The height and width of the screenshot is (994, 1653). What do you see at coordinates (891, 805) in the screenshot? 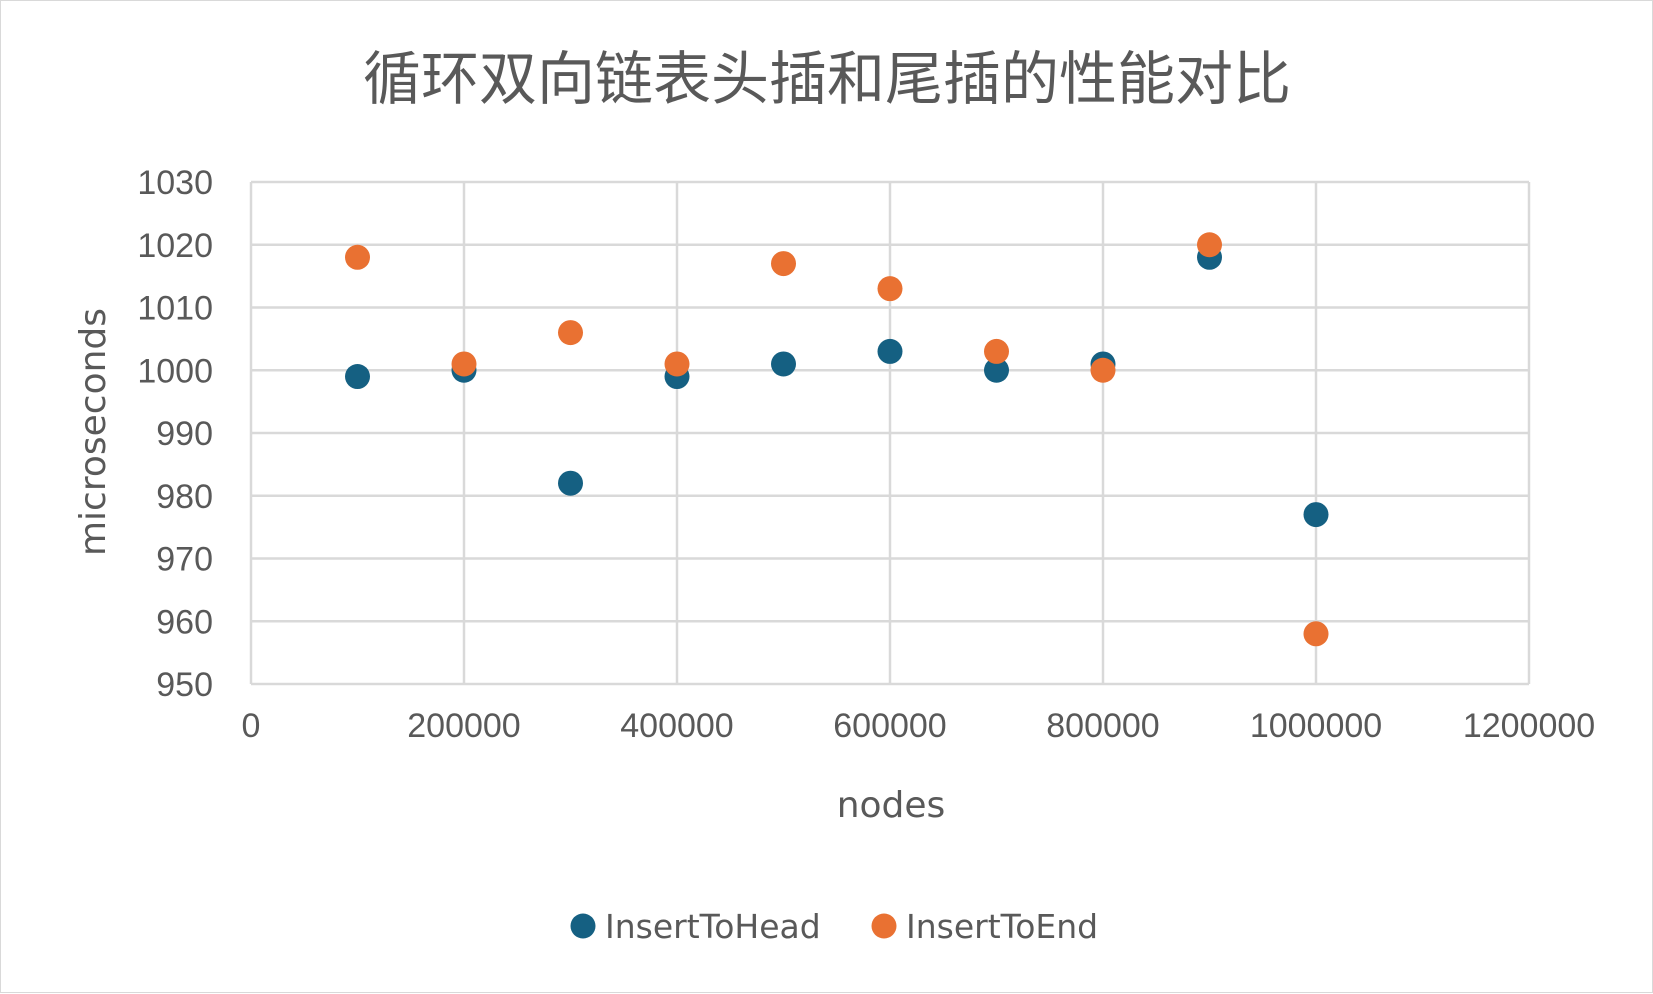
I see `x-axis-title: nodes` at bounding box center [891, 805].